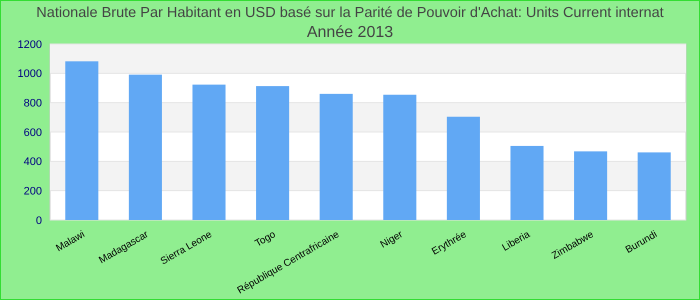 The height and width of the screenshot is (300, 700). I want to click on chart-title: Nationale Brute Par Habitant en USD basé sur la Parité de Pouvoir d'Achat: Units Current internat, so click(350, 13).